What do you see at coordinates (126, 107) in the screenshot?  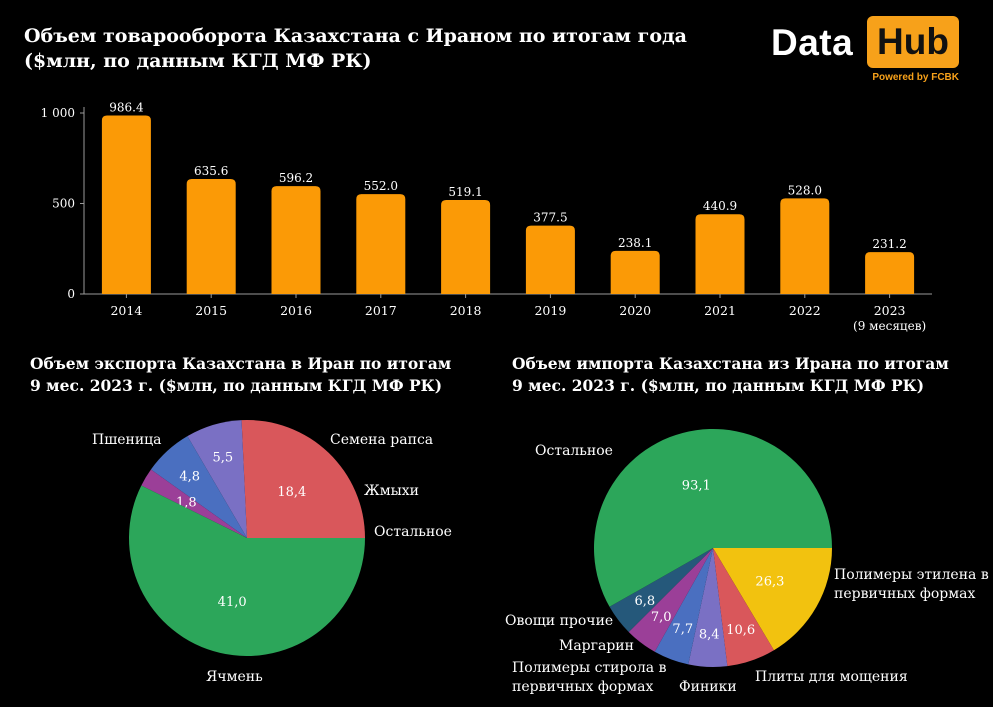 I see `bar-value-label: 986.4` at bounding box center [126, 107].